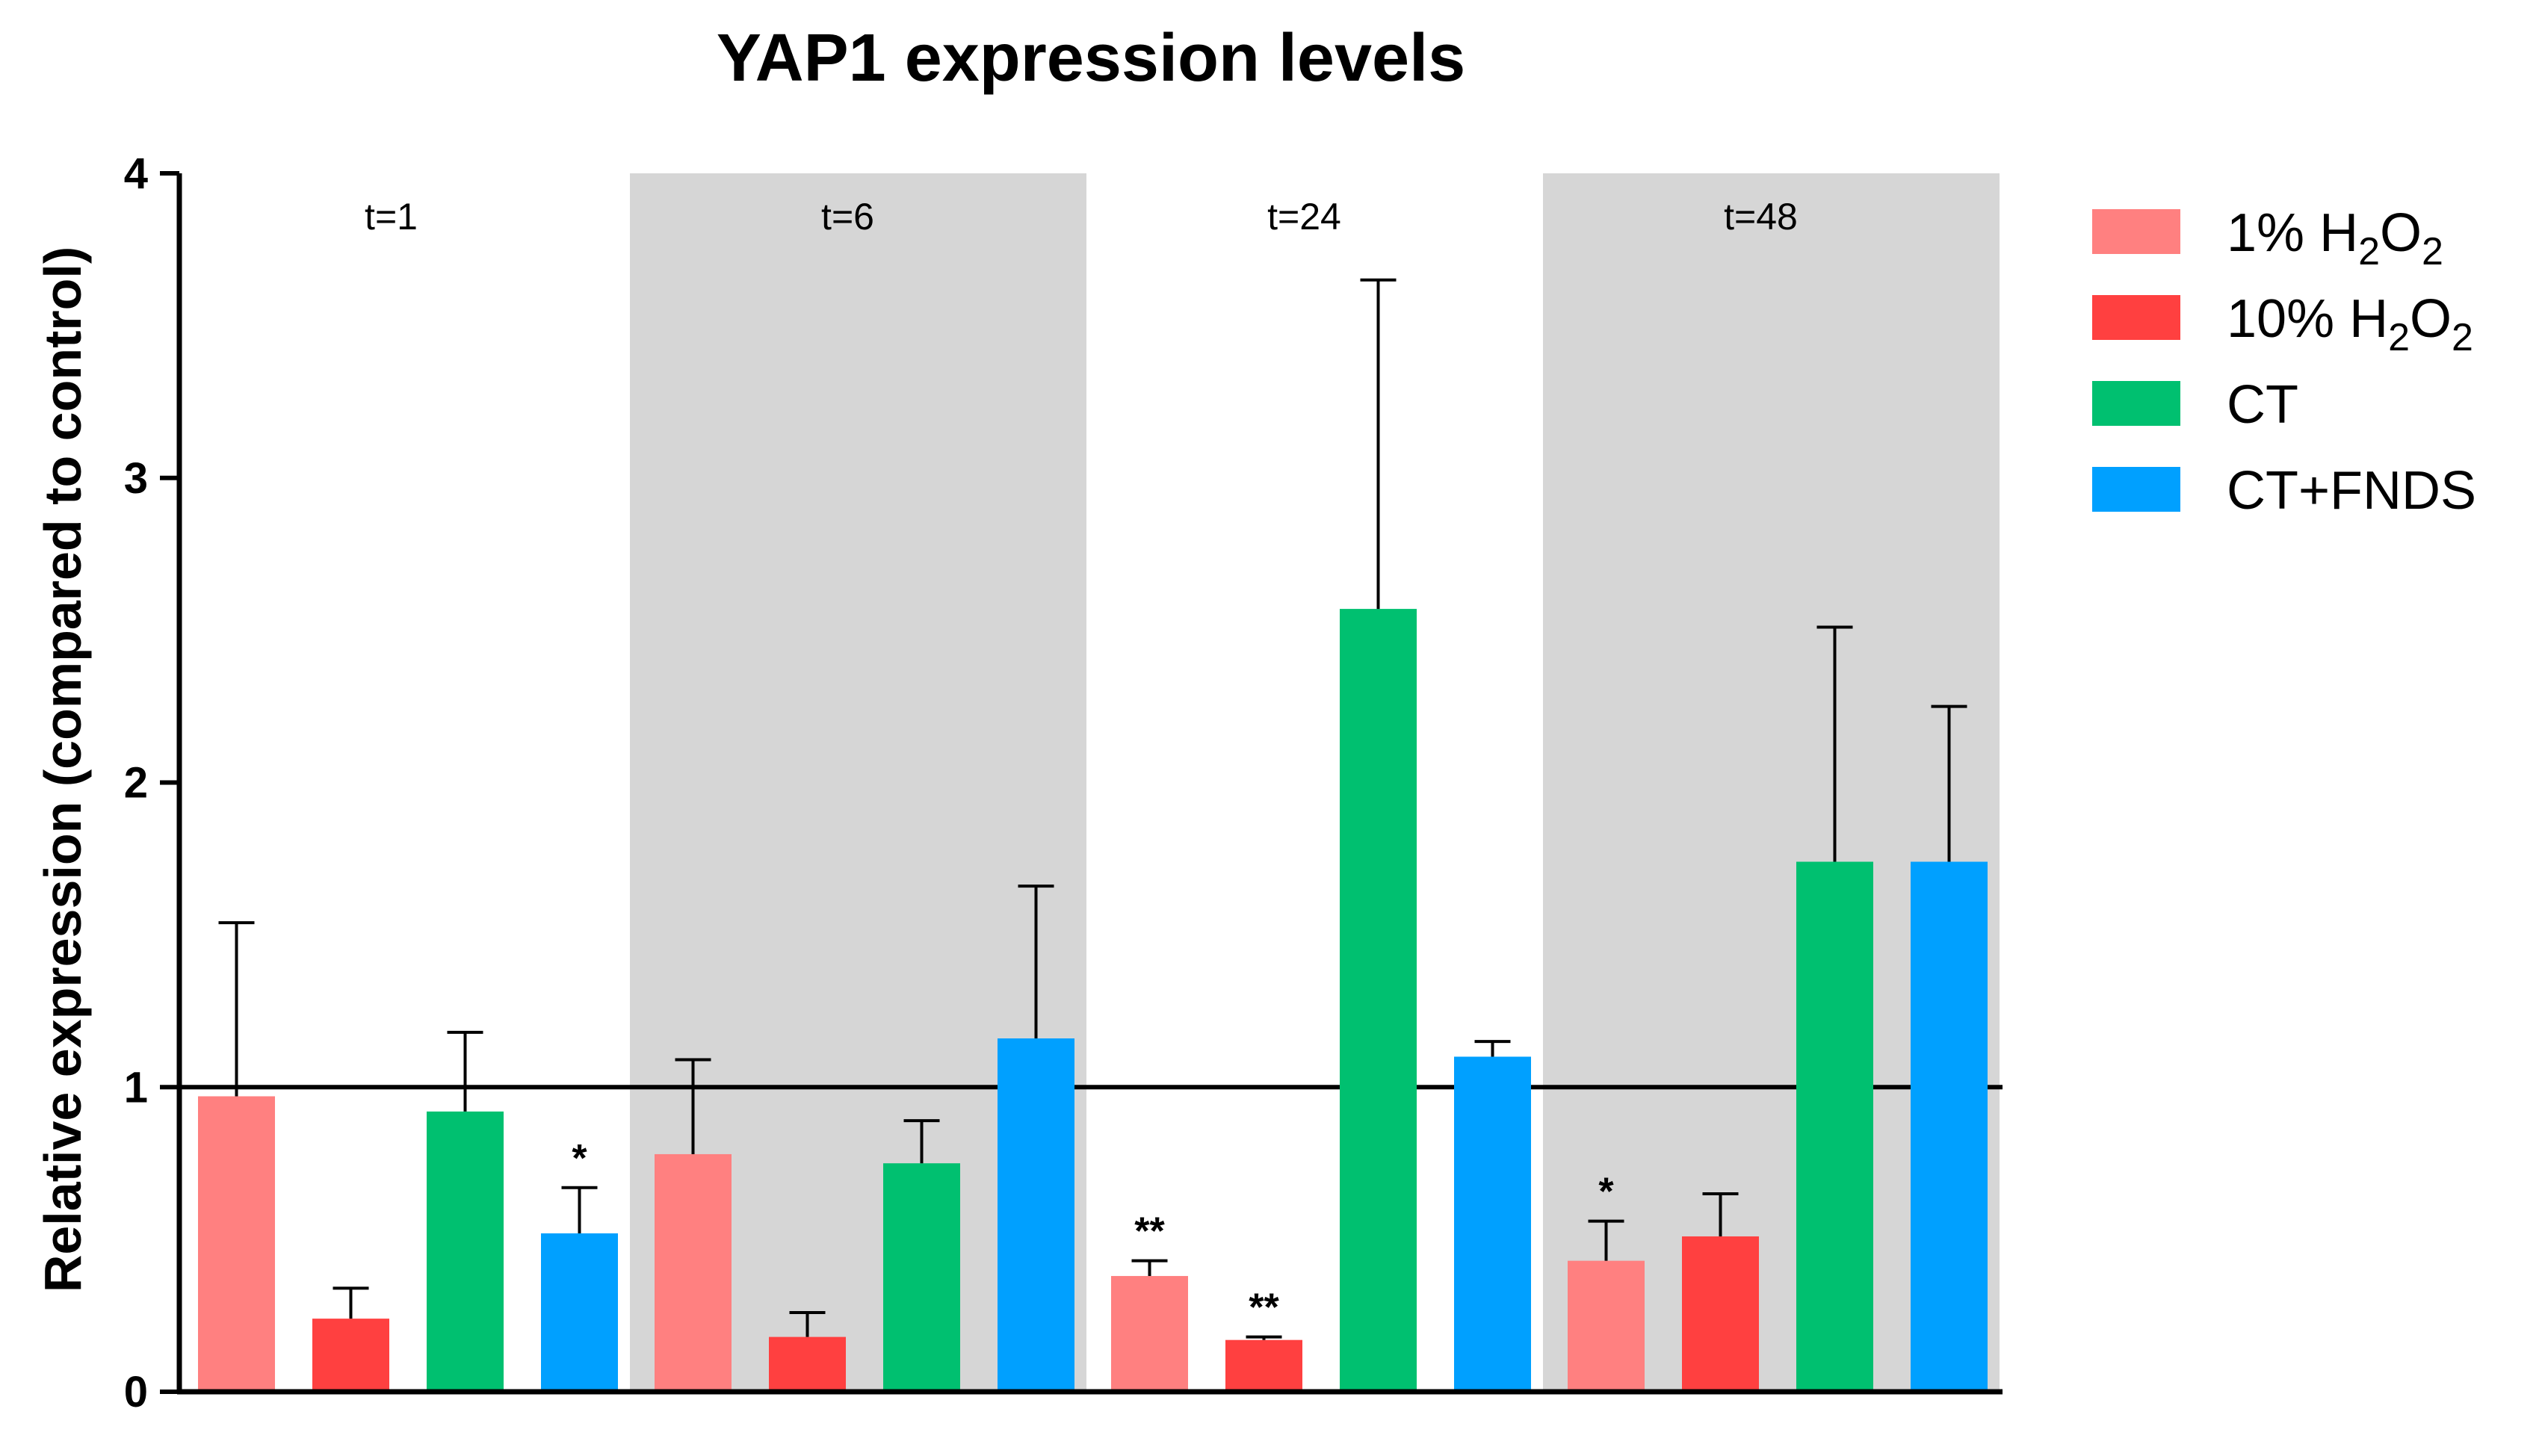 The width and height of the screenshot is (2542, 1456). Describe the element at coordinates (1036, 1215) in the screenshot. I see `bar-CT+FNDS-t=6` at that location.